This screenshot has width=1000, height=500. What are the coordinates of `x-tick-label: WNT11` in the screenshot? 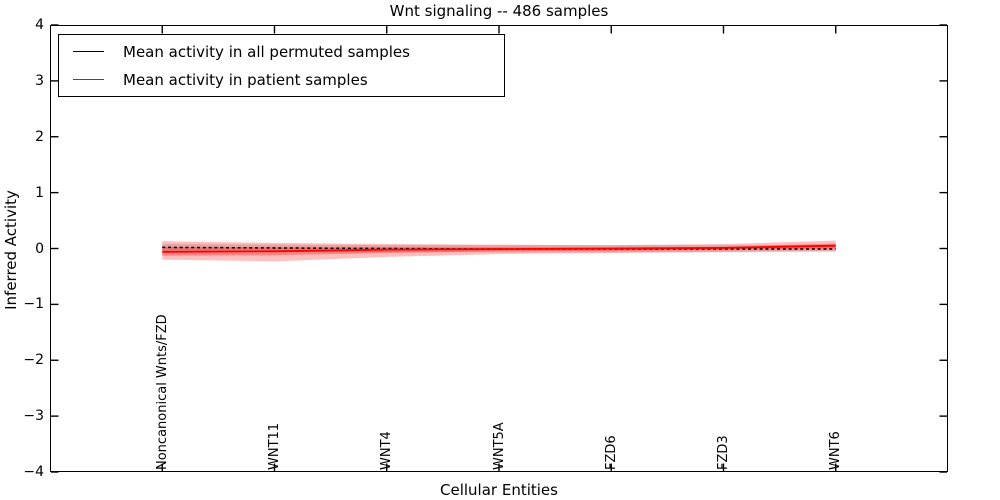 It's located at (274, 446).